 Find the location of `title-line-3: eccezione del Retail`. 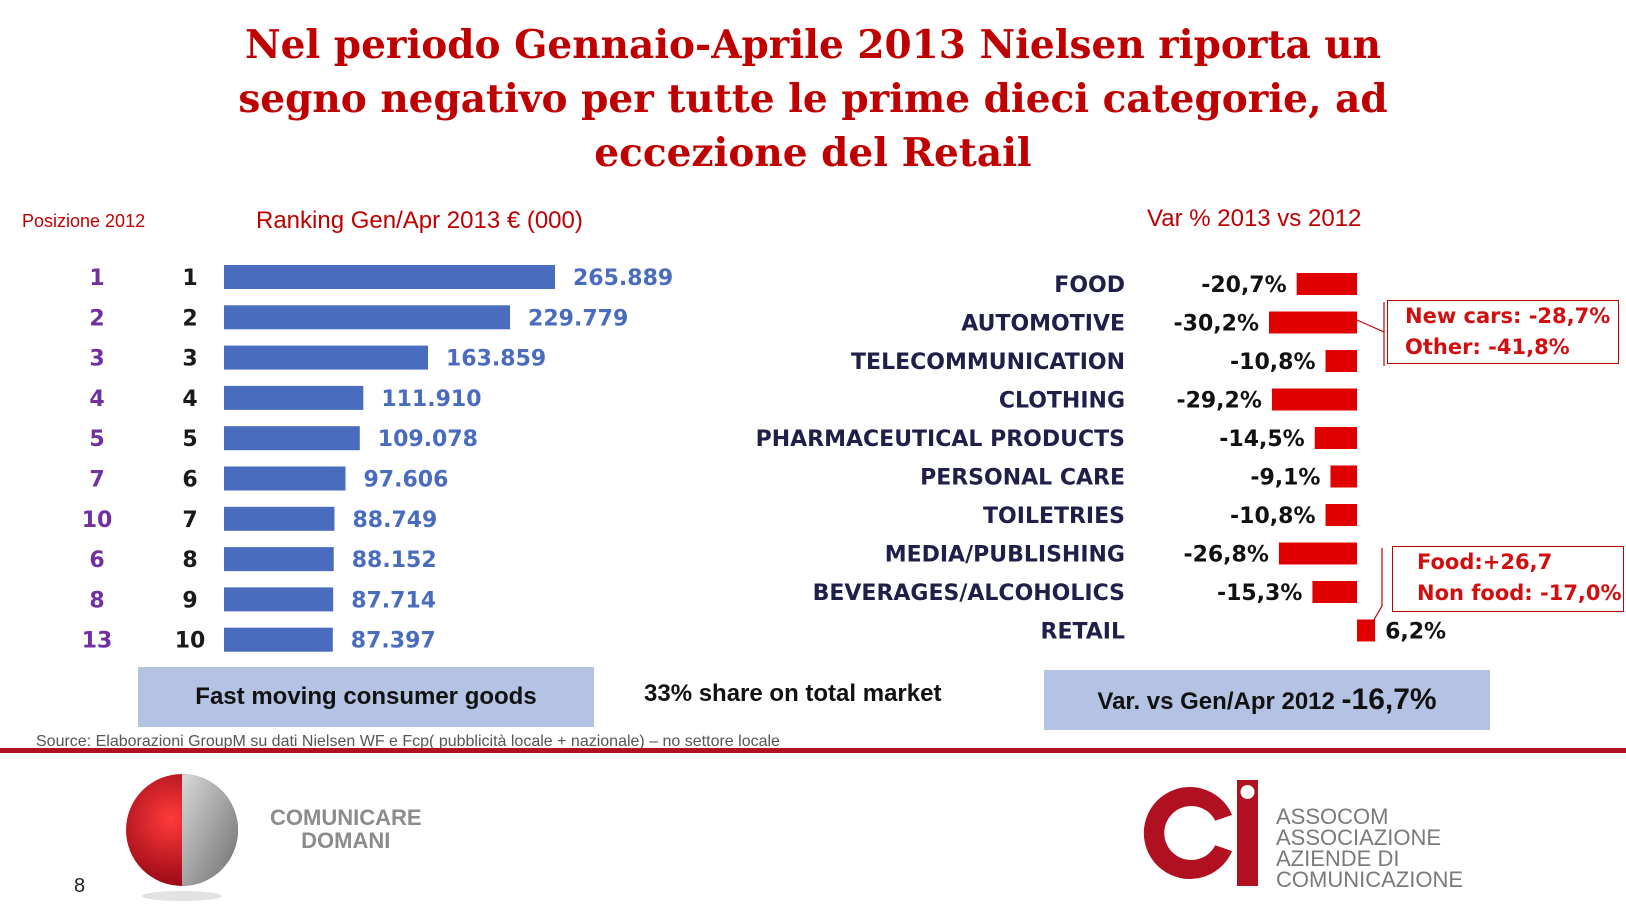

title-line-3: eccezione del Retail is located at coordinates (813, 153).